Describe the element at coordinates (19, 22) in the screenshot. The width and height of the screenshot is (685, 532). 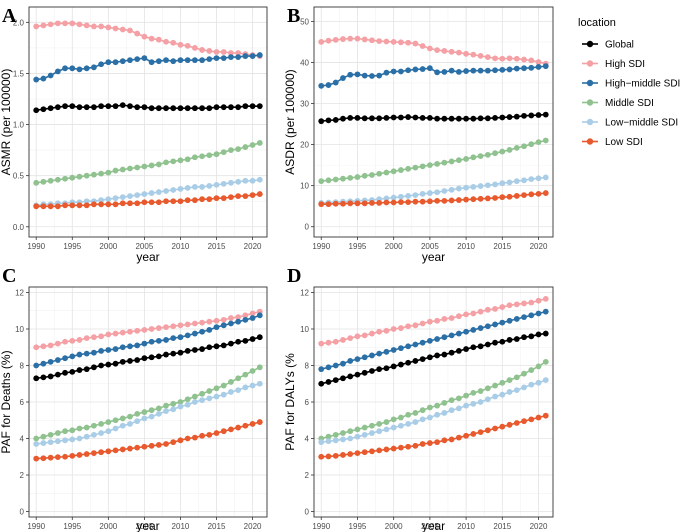
I see `y-tick-label: 2.0` at that location.